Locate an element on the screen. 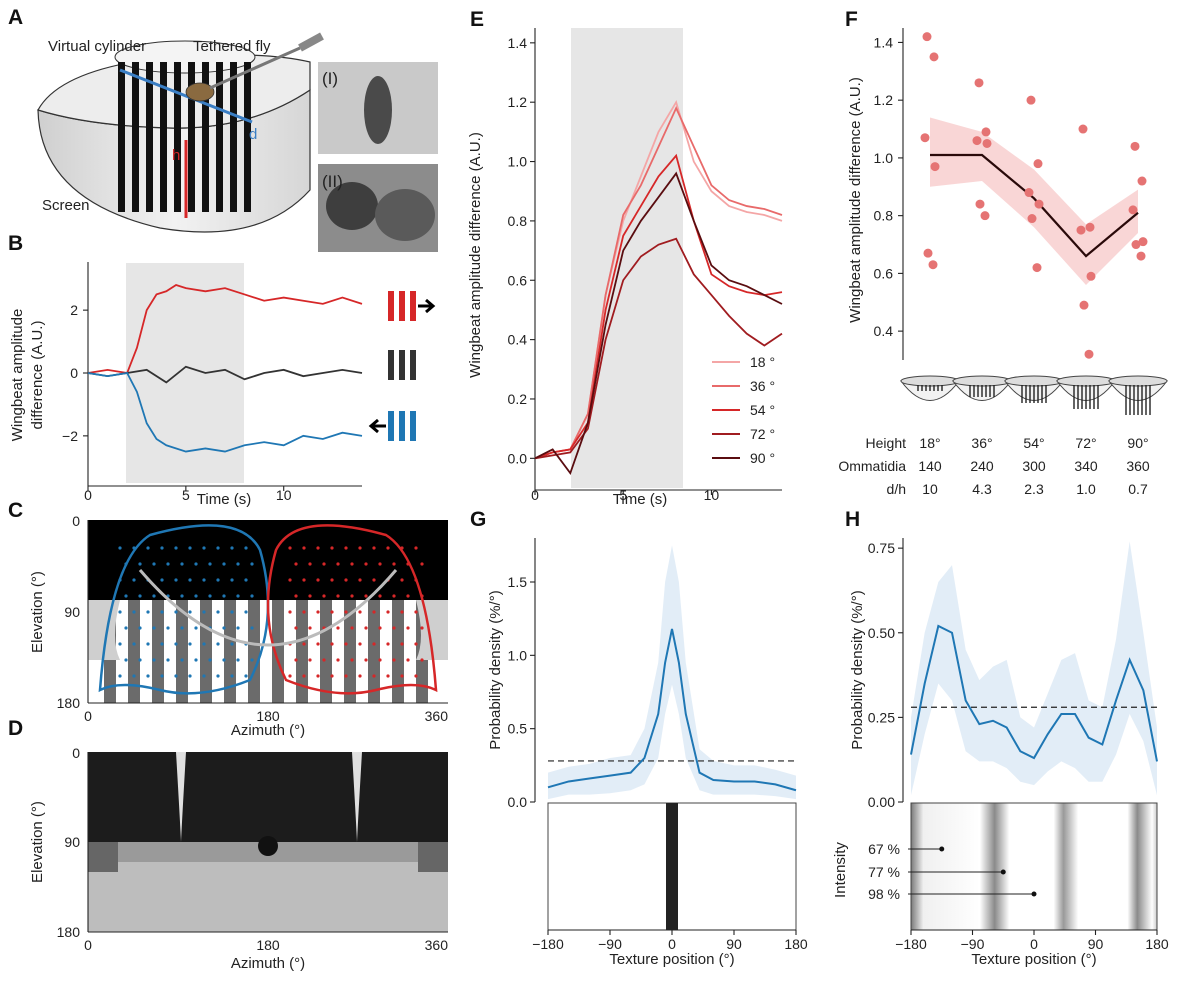  c-ytick: 0 is located at coordinates (76, 521).